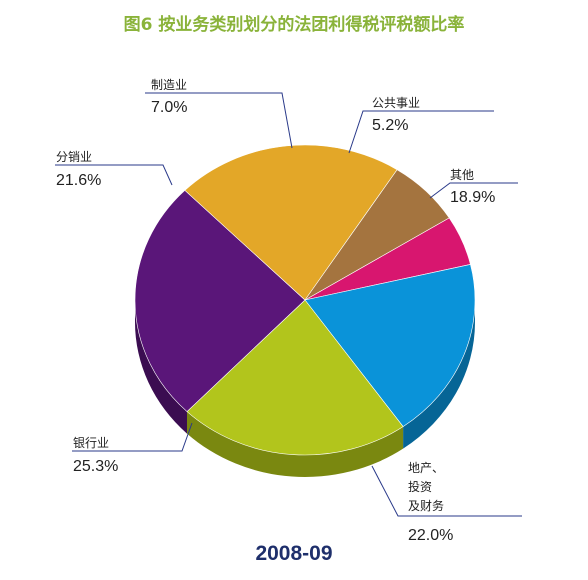  I want to click on chart-title: 图6 按业务类别划分的法团利得税评税额比率, so click(294, 25).